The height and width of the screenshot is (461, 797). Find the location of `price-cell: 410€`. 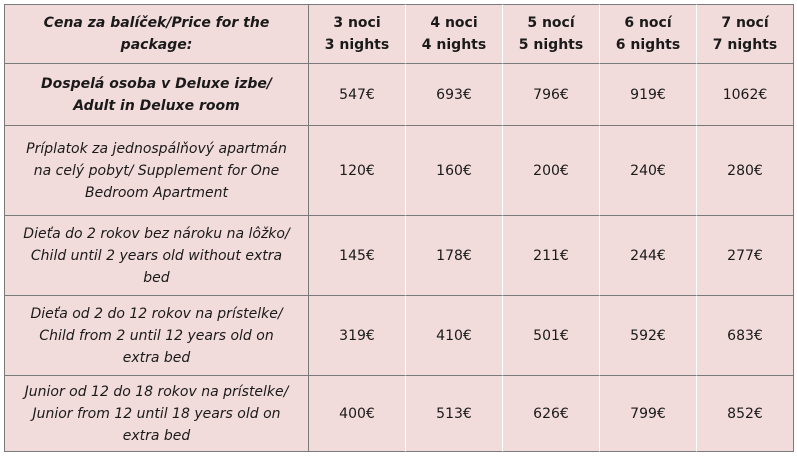

price-cell: 410€ is located at coordinates (454, 336).